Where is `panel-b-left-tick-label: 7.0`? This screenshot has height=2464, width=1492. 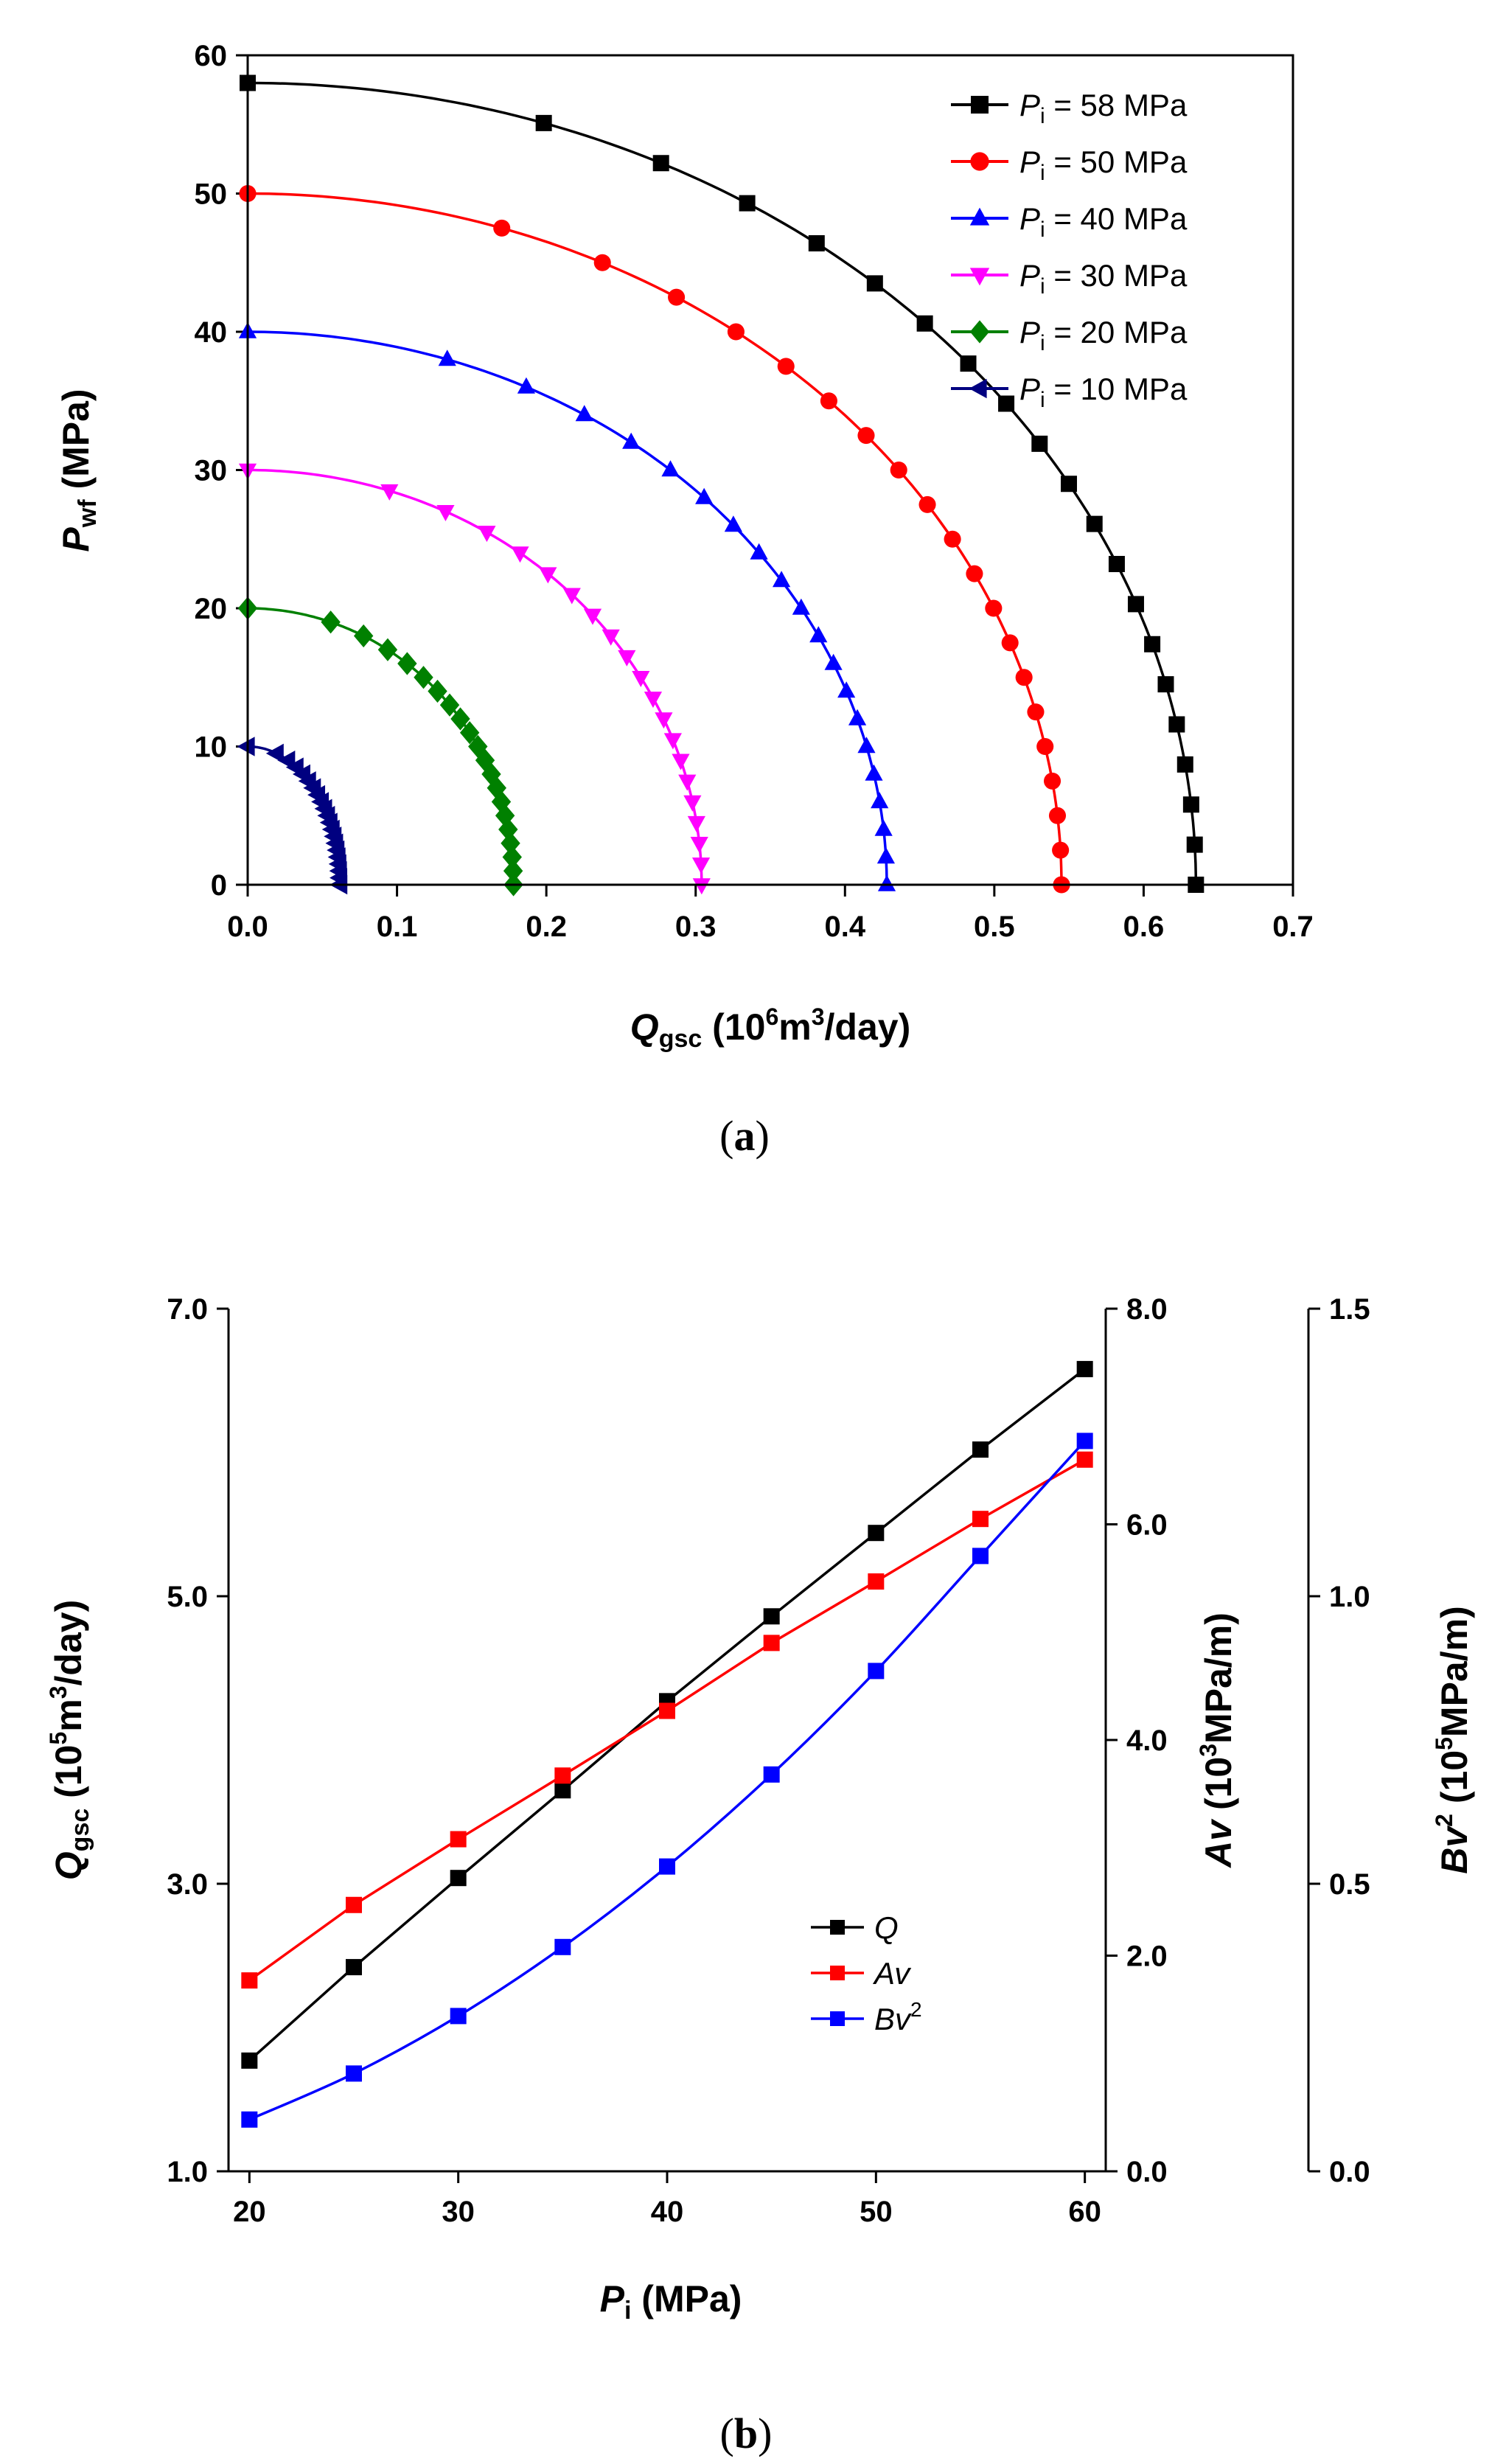 panel-b-left-tick-label: 7.0 is located at coordinates (187, 1309).